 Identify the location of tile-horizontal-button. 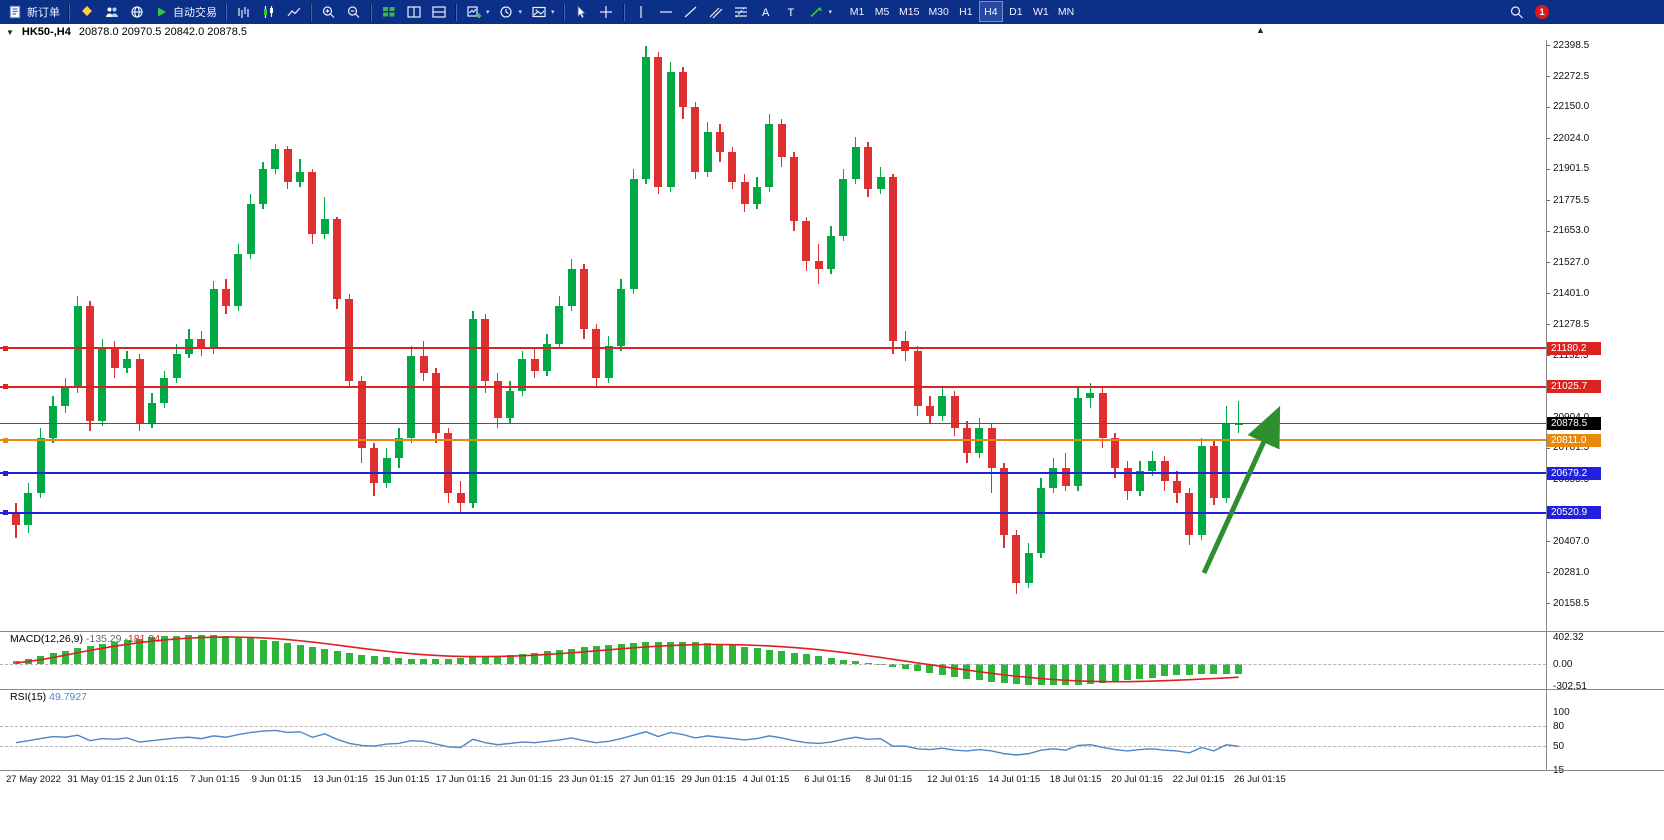
(438, 12).